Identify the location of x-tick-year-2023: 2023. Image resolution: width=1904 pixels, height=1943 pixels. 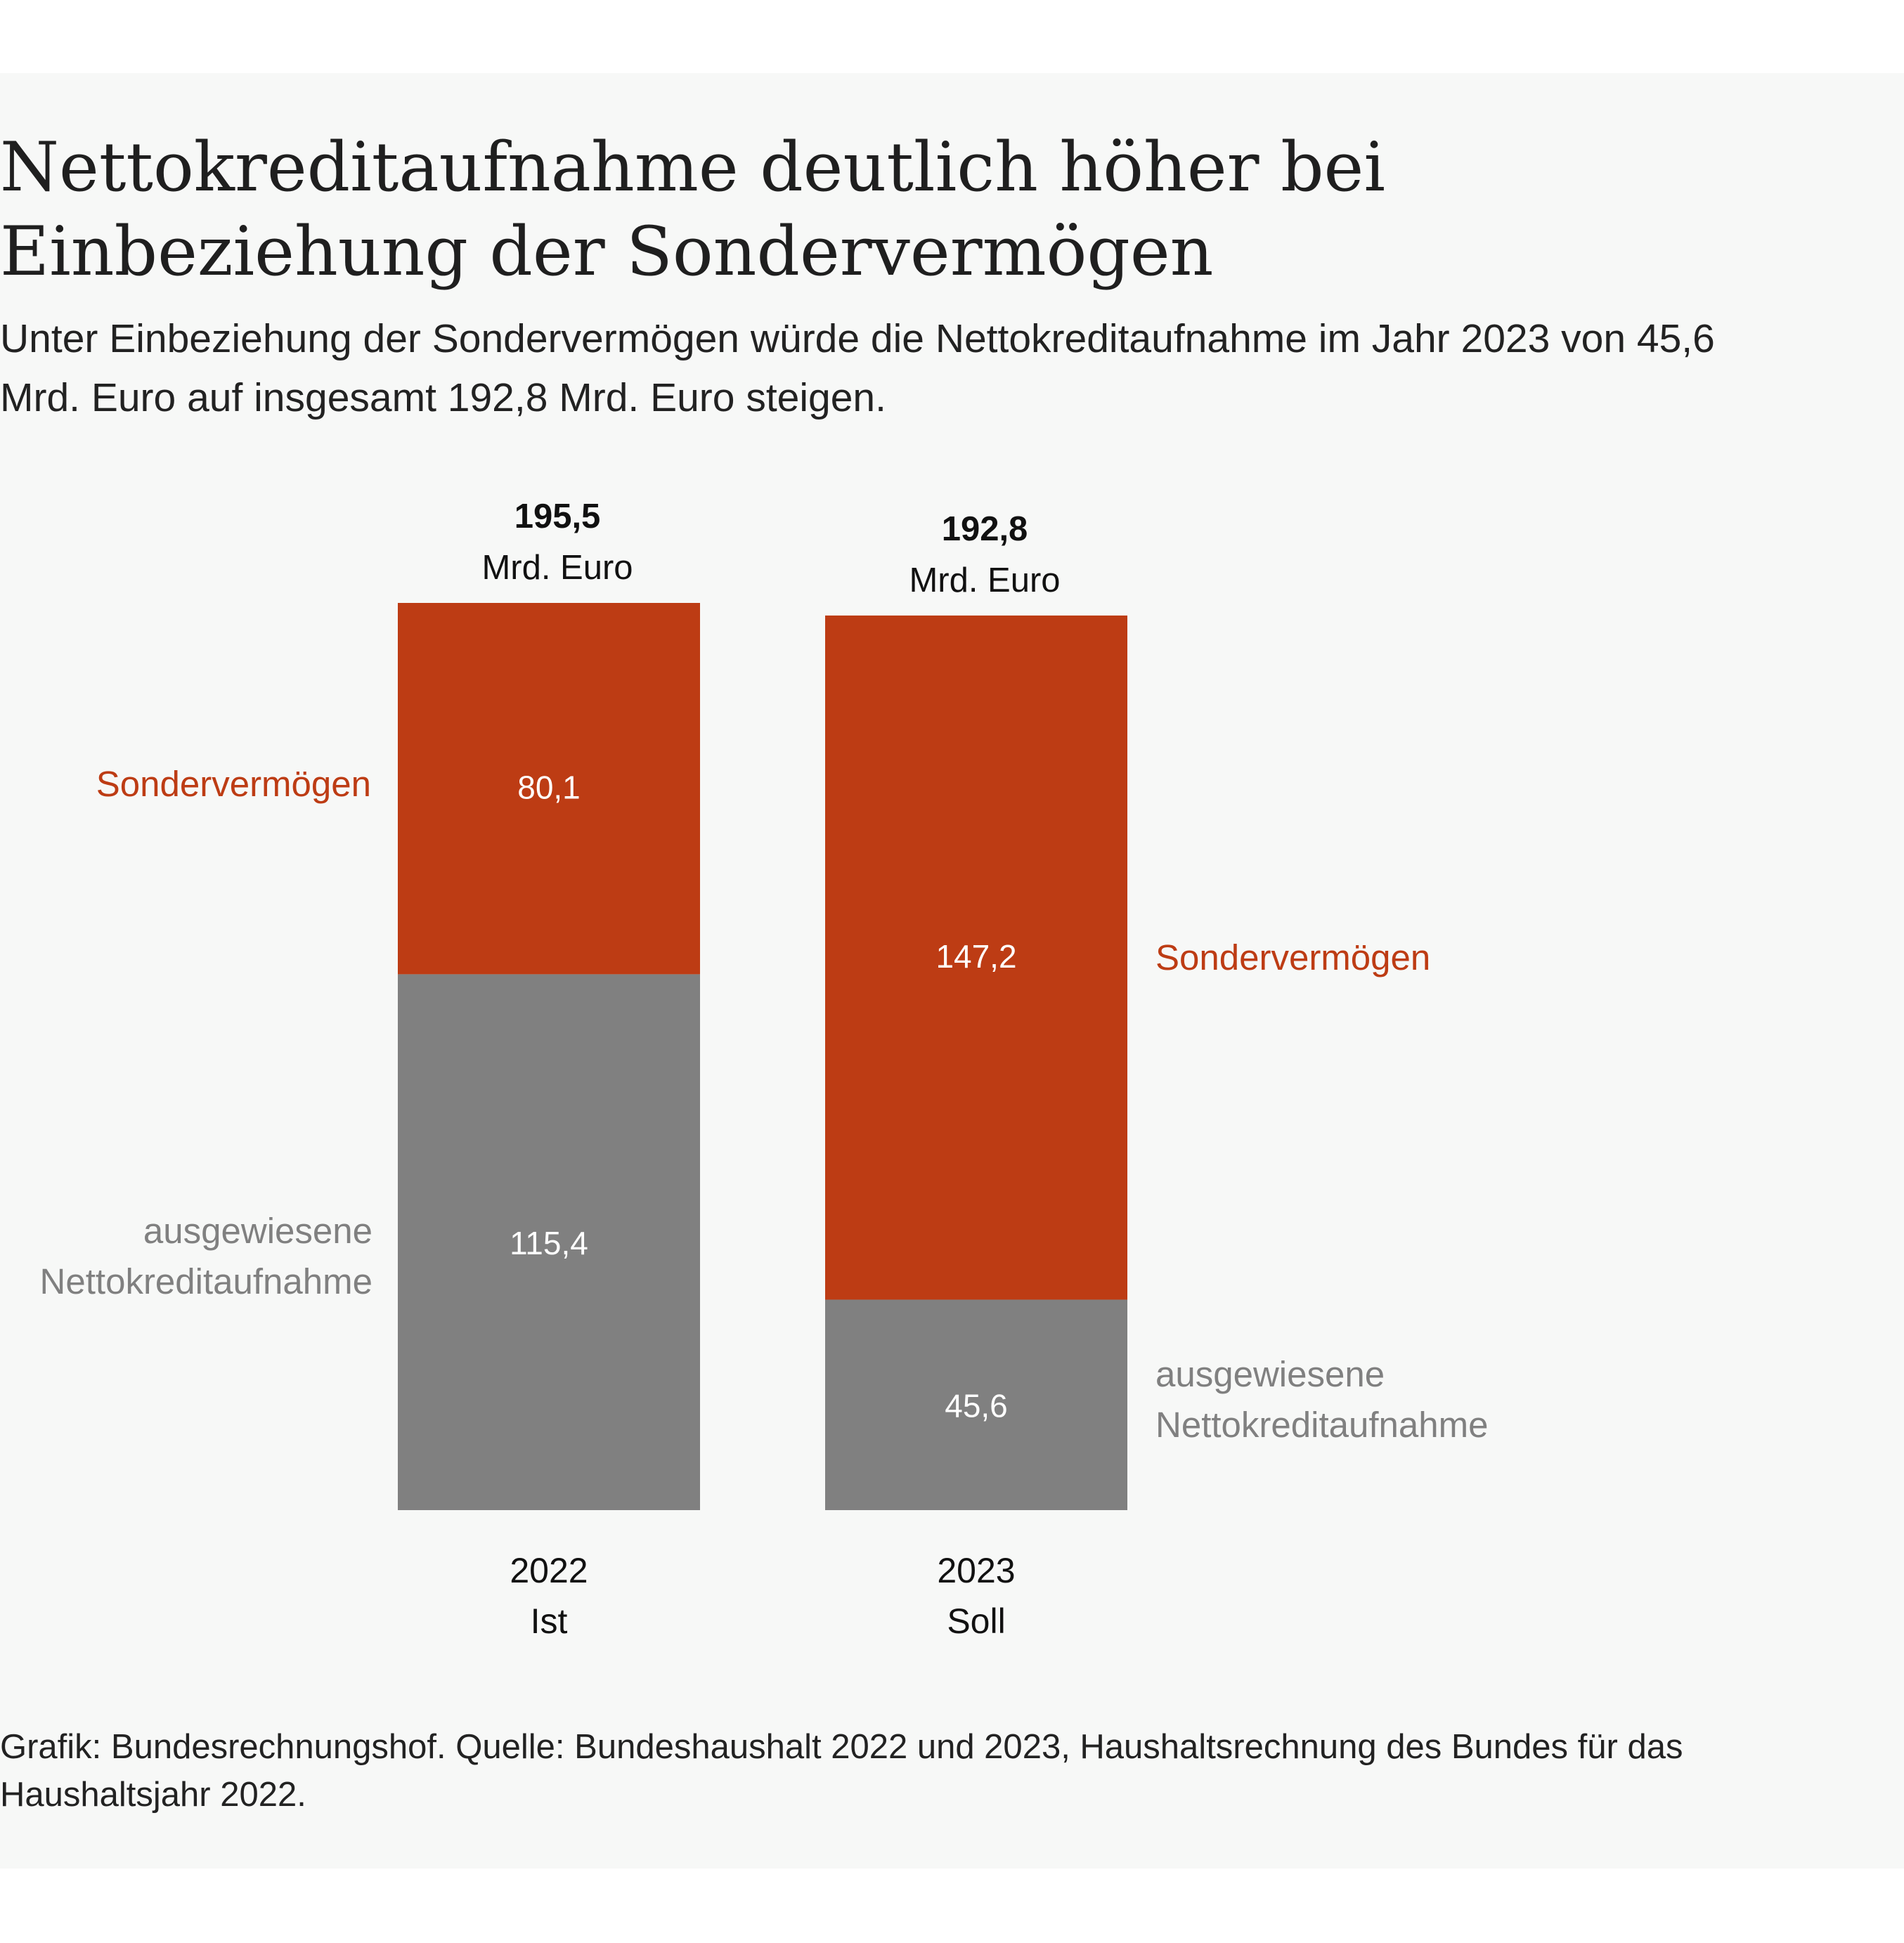
(976, 1570).